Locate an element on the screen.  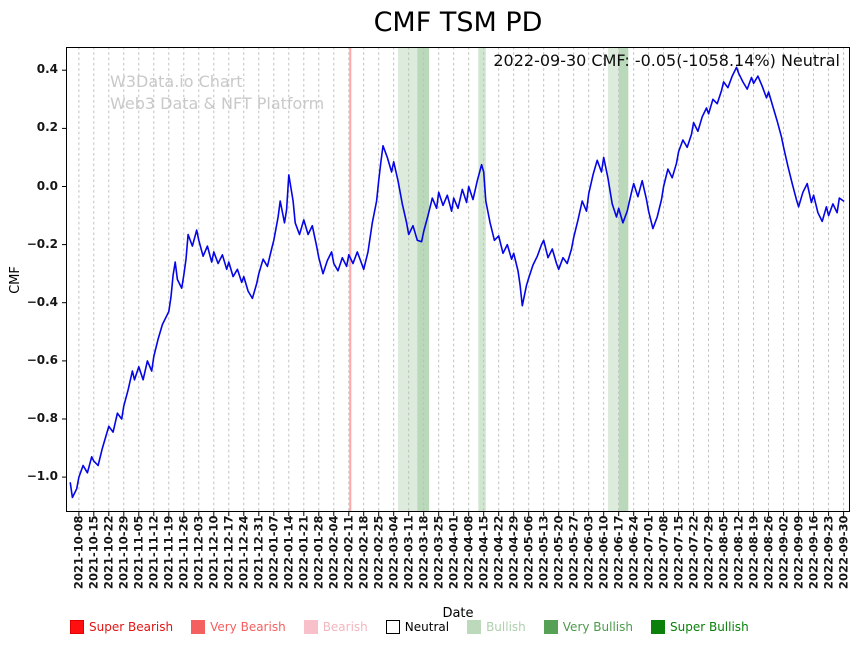
x-tick-label: 2022-02-11 is located at coordinates (348, 552).